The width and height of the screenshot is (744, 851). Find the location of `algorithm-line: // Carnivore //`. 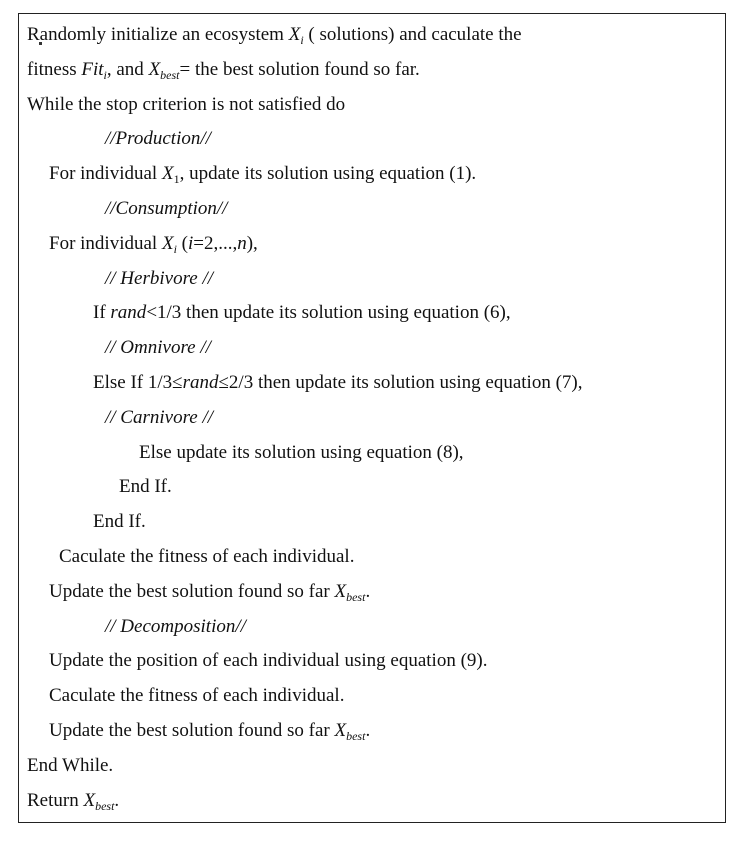

algorithm-line: // Carnivore // is located at coordinates (159, 418).